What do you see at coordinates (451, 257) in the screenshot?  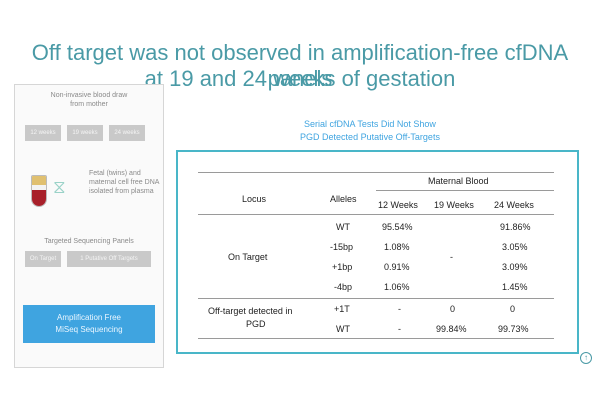 I see `cell-on-target-19: -` at bounding box center [451, 257].